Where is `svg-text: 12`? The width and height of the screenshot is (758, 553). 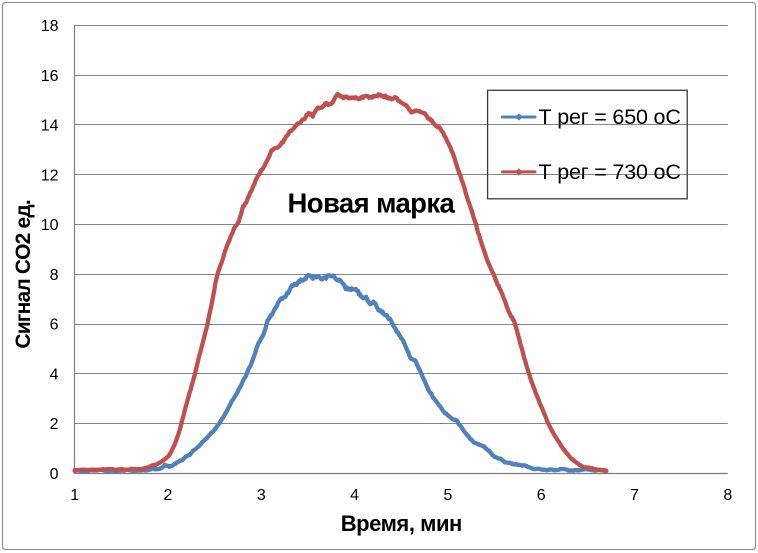
svg-text: 12 is located at coordinates (50, 175).